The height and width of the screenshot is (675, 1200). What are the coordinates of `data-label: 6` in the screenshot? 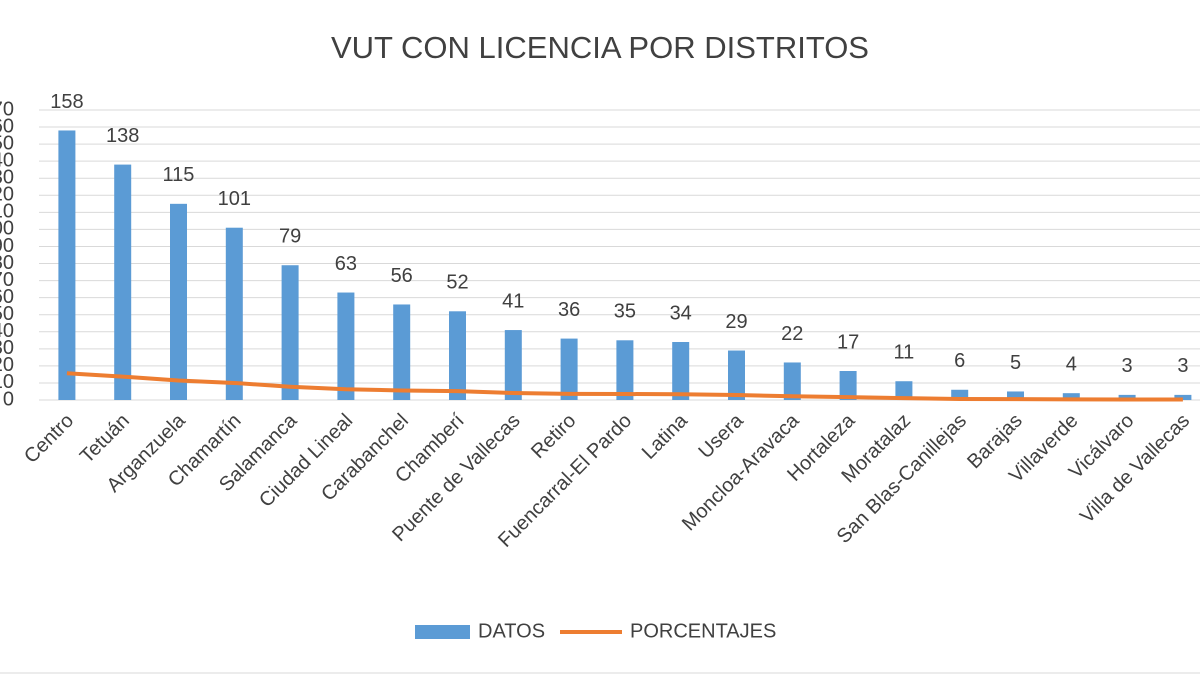 It's located at (959, 361).